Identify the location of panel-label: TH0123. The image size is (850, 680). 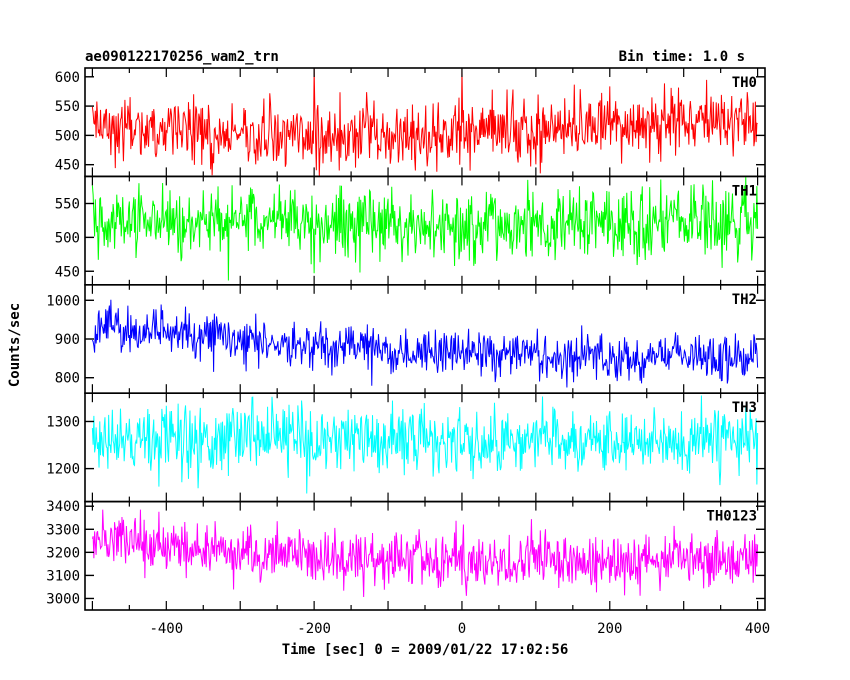
(731, 517).